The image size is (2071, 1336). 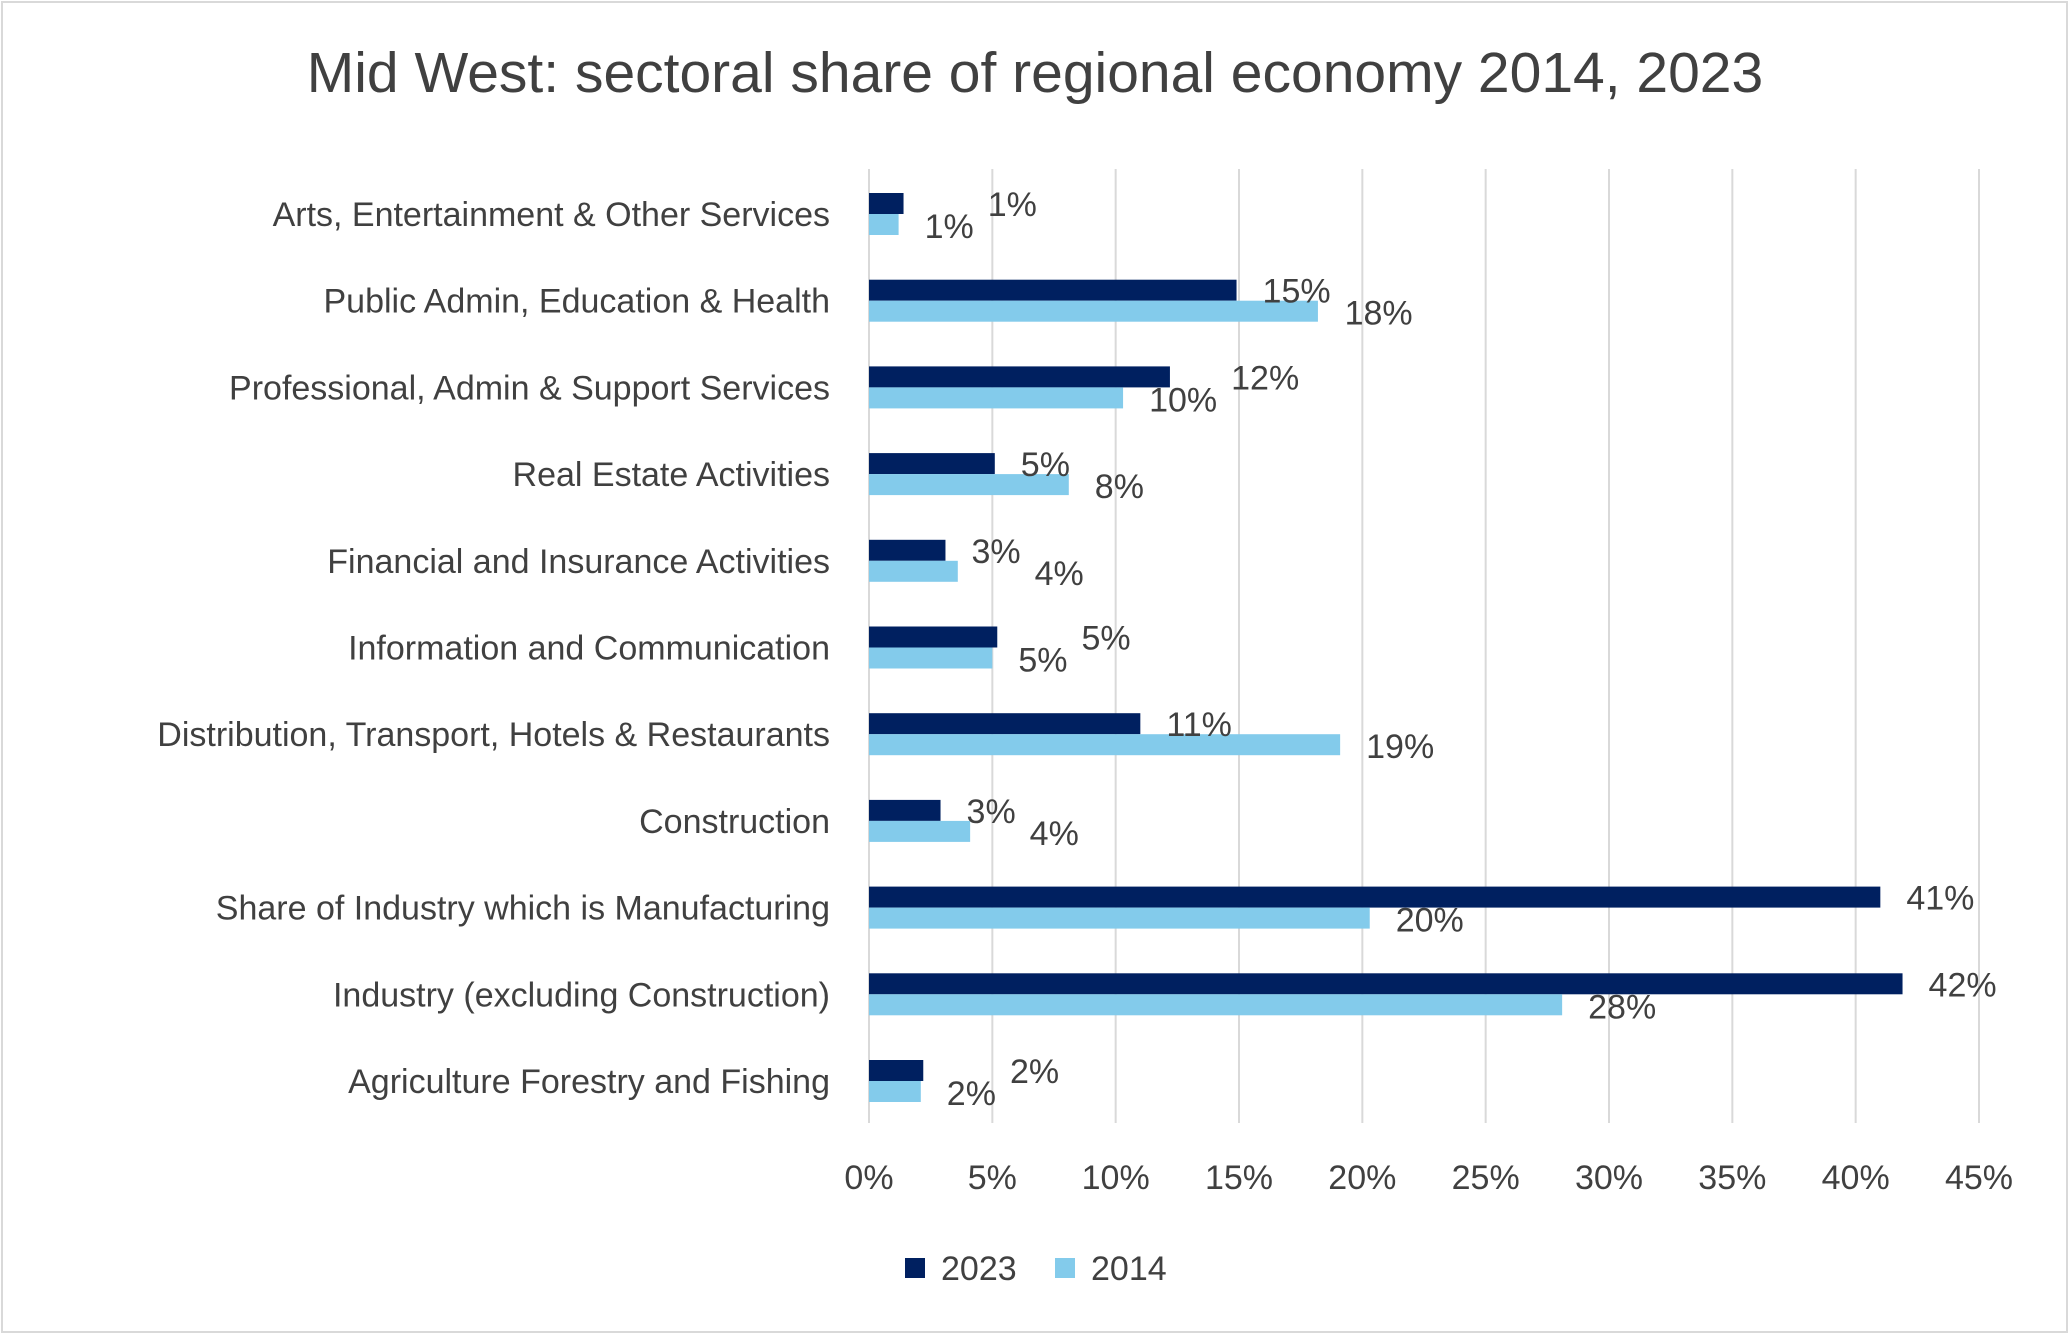 I want to click on x-tick-label: 25%, so click(x=1486, y=1178).